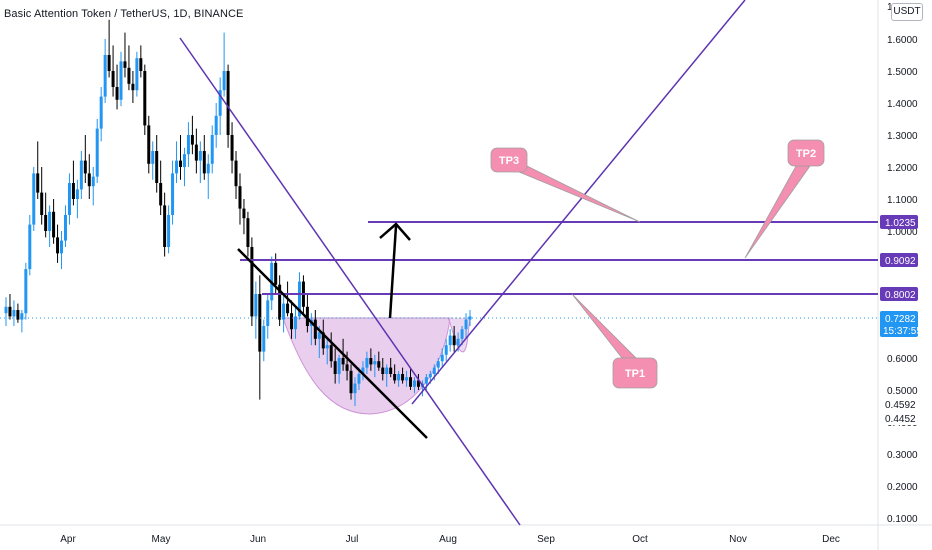  What do you see at coordinates (902, 72) in the screenshot?
I see `y-tick-label: 1.5000` at bounding box center [902, 72].